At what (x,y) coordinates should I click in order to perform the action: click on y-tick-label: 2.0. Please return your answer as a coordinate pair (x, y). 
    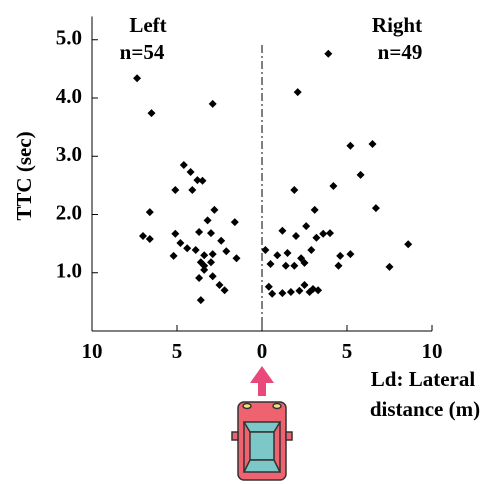
    Looking at the image, I should click on (69, 212).